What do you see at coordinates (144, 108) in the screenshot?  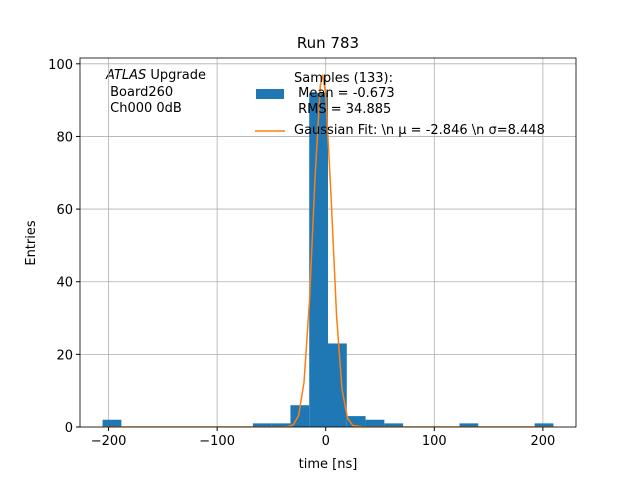 I see `annotation-line: Ch000 0dB` at bounding box center [144, 108].